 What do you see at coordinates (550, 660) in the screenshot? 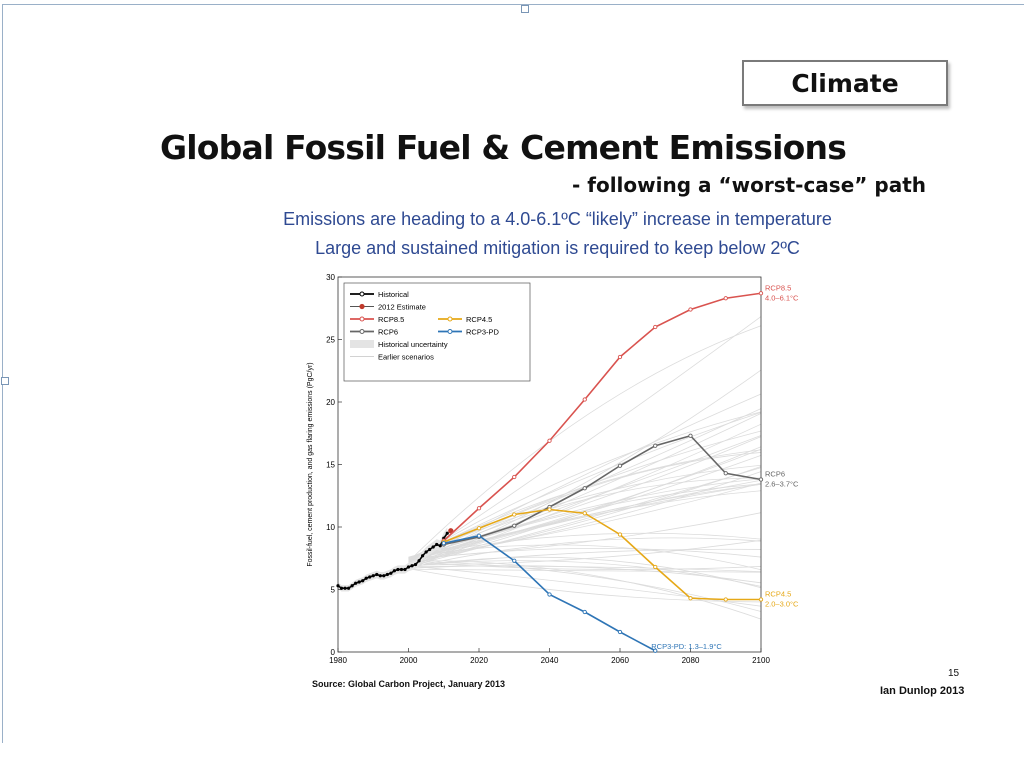
I see `x-tick-label: 2040` at bounding box center [550, 660].